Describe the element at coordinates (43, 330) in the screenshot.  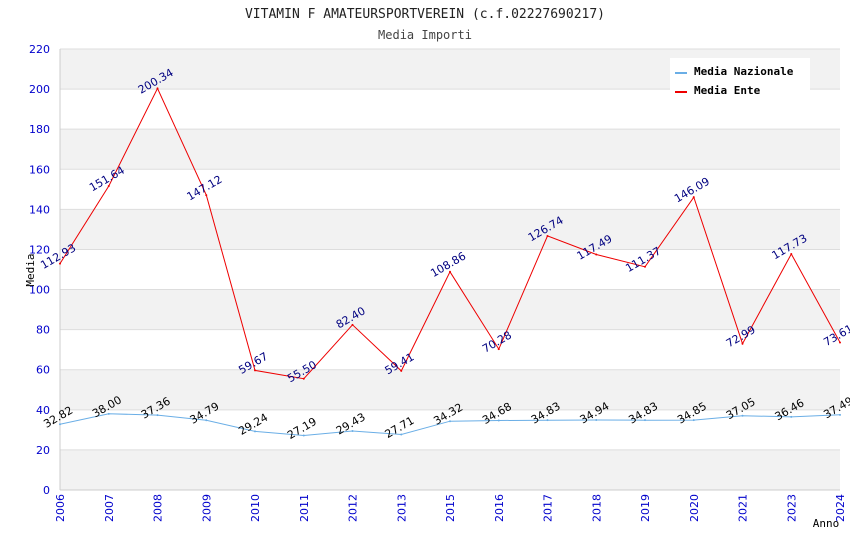
I see `y-tick-label: 80` at that location.